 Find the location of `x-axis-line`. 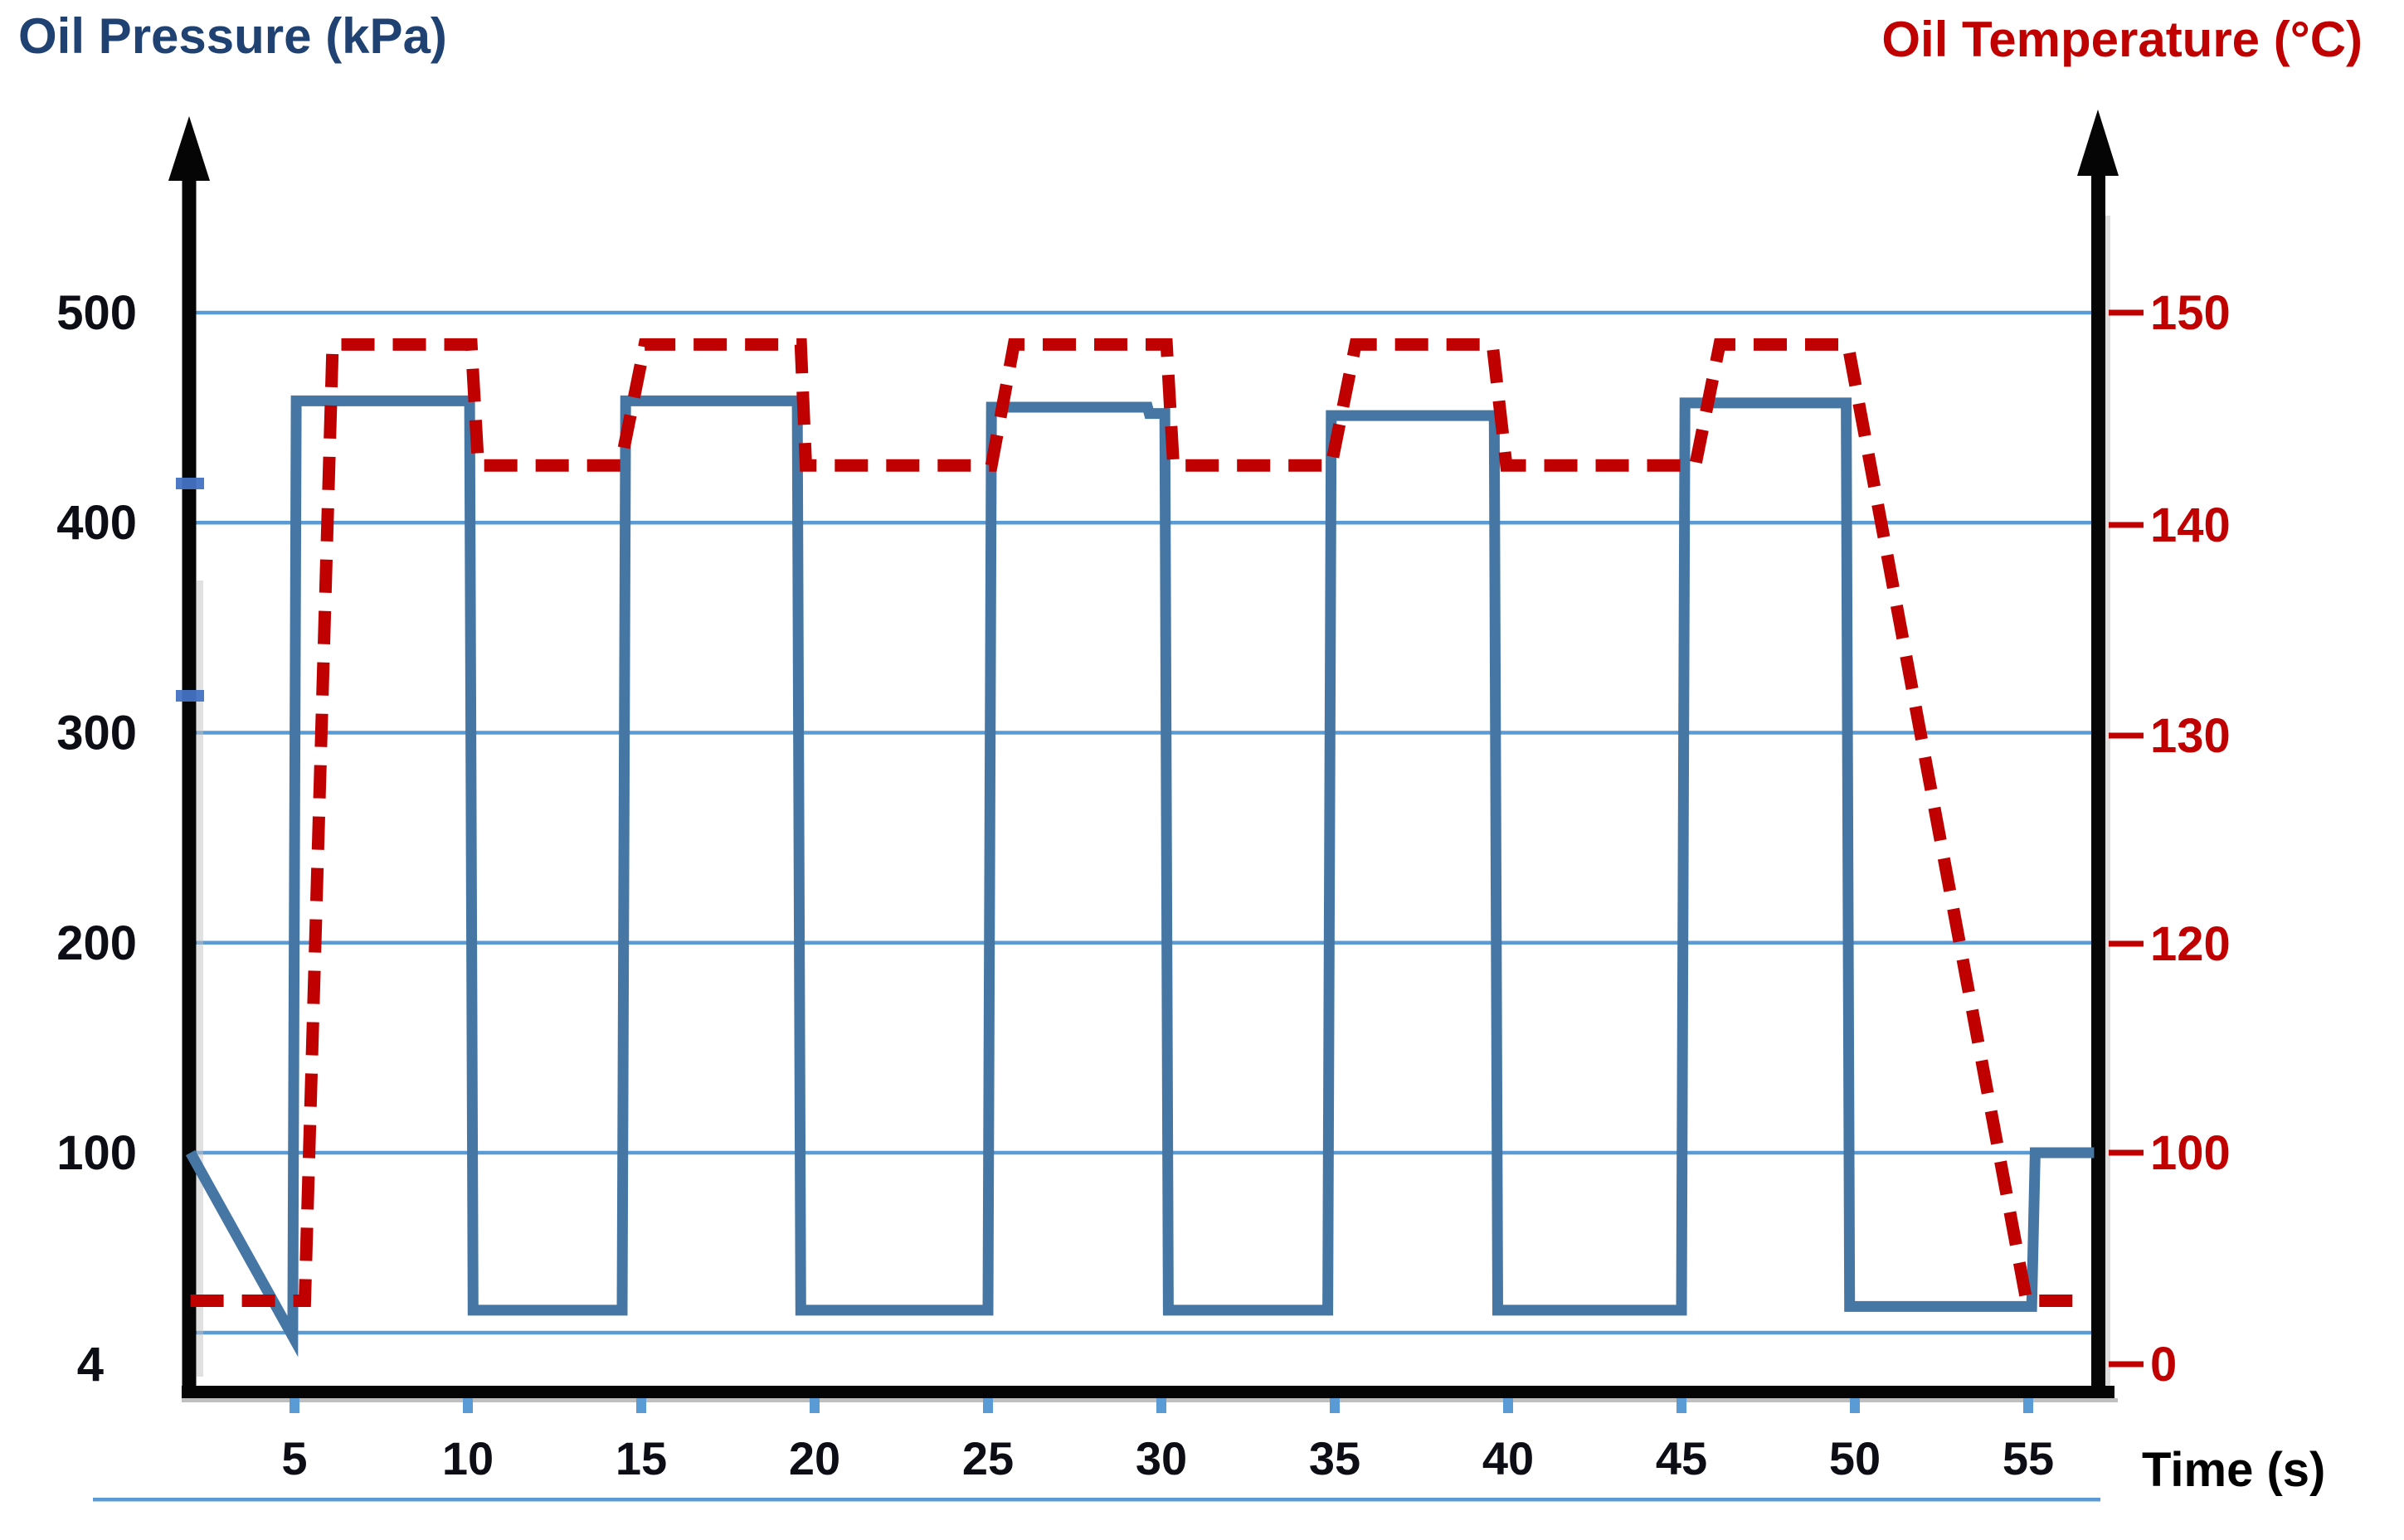

x-axis-line is located at coordinates (1148, 1392).